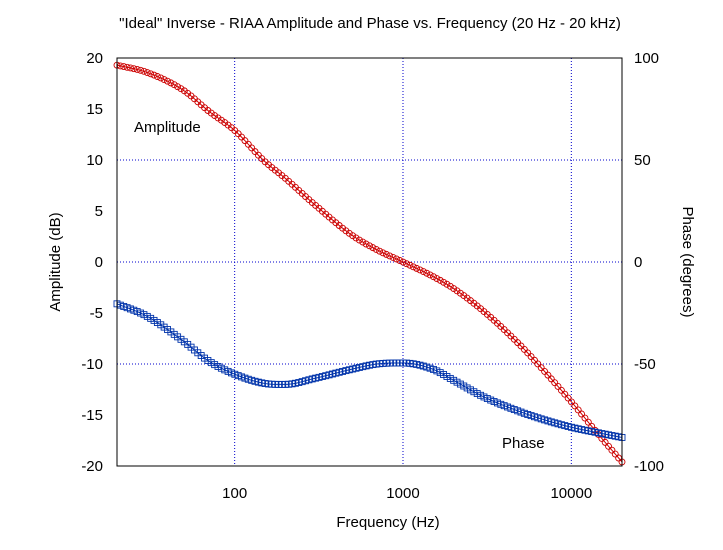  I want to click on y-left-tick-label: 5, so click(99, 211).